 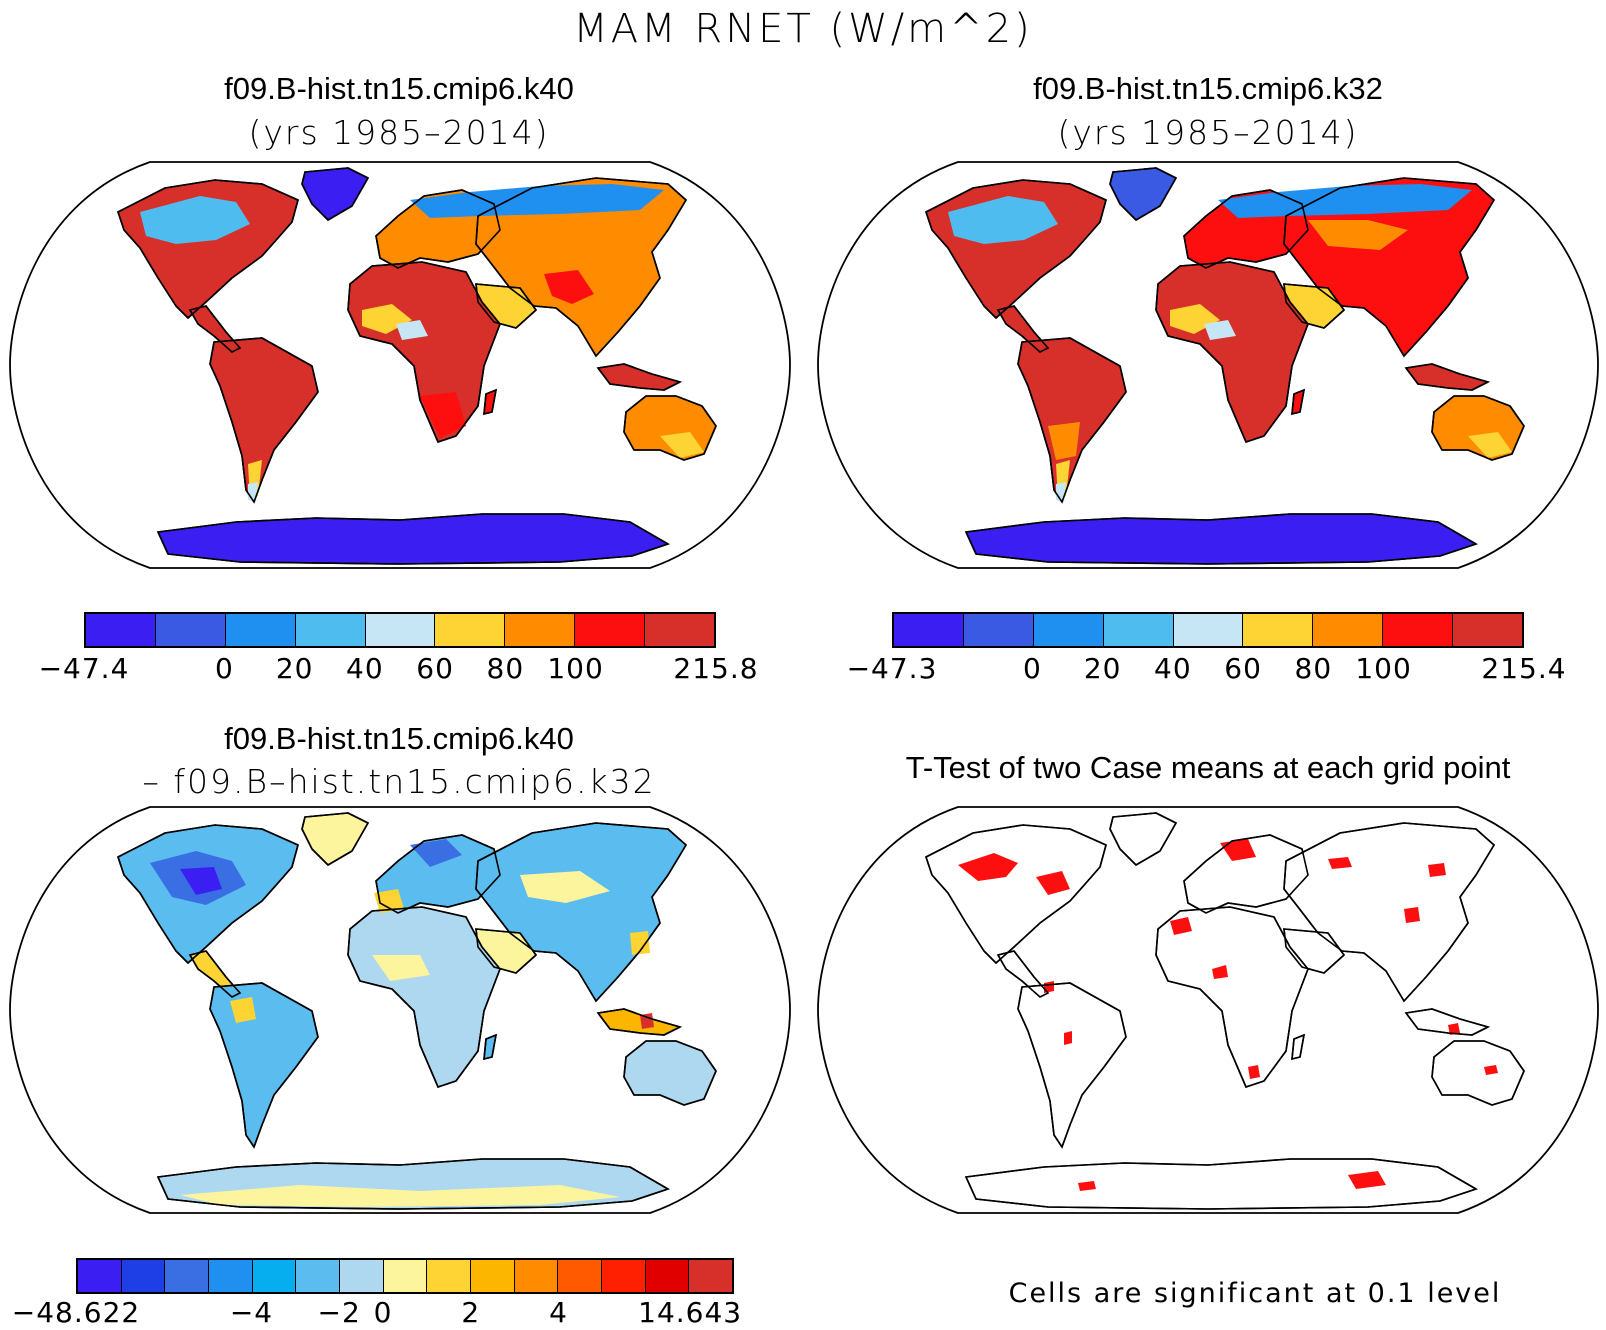 I want to click on colorbar-k40-labels: −47.4 0 20 40 60 80 100 215.8, so click(x=398, y=669).